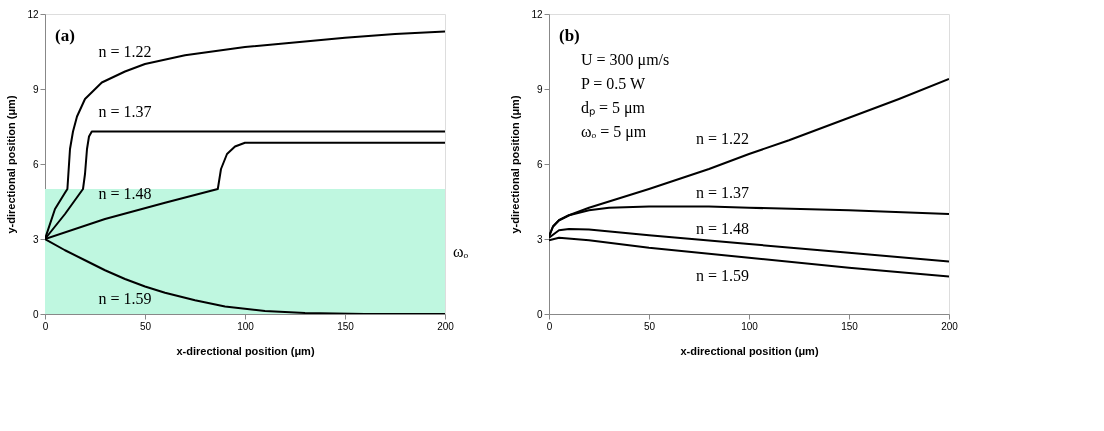 The height and width of the screenshot is (431, 1104). What do you see at coordinates (569, 35) in the screenshot?
I see `annotation: (b)` at bounding box center [569, 35].